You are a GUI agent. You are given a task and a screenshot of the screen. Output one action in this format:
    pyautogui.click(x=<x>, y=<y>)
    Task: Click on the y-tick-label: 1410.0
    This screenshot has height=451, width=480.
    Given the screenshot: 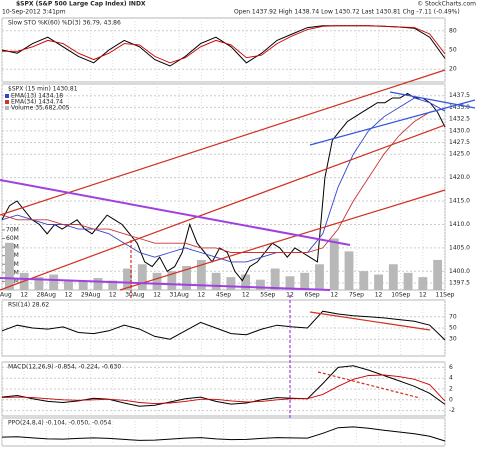 What is the action you would take?
    pyautogui.click(x=459, y=224)
    